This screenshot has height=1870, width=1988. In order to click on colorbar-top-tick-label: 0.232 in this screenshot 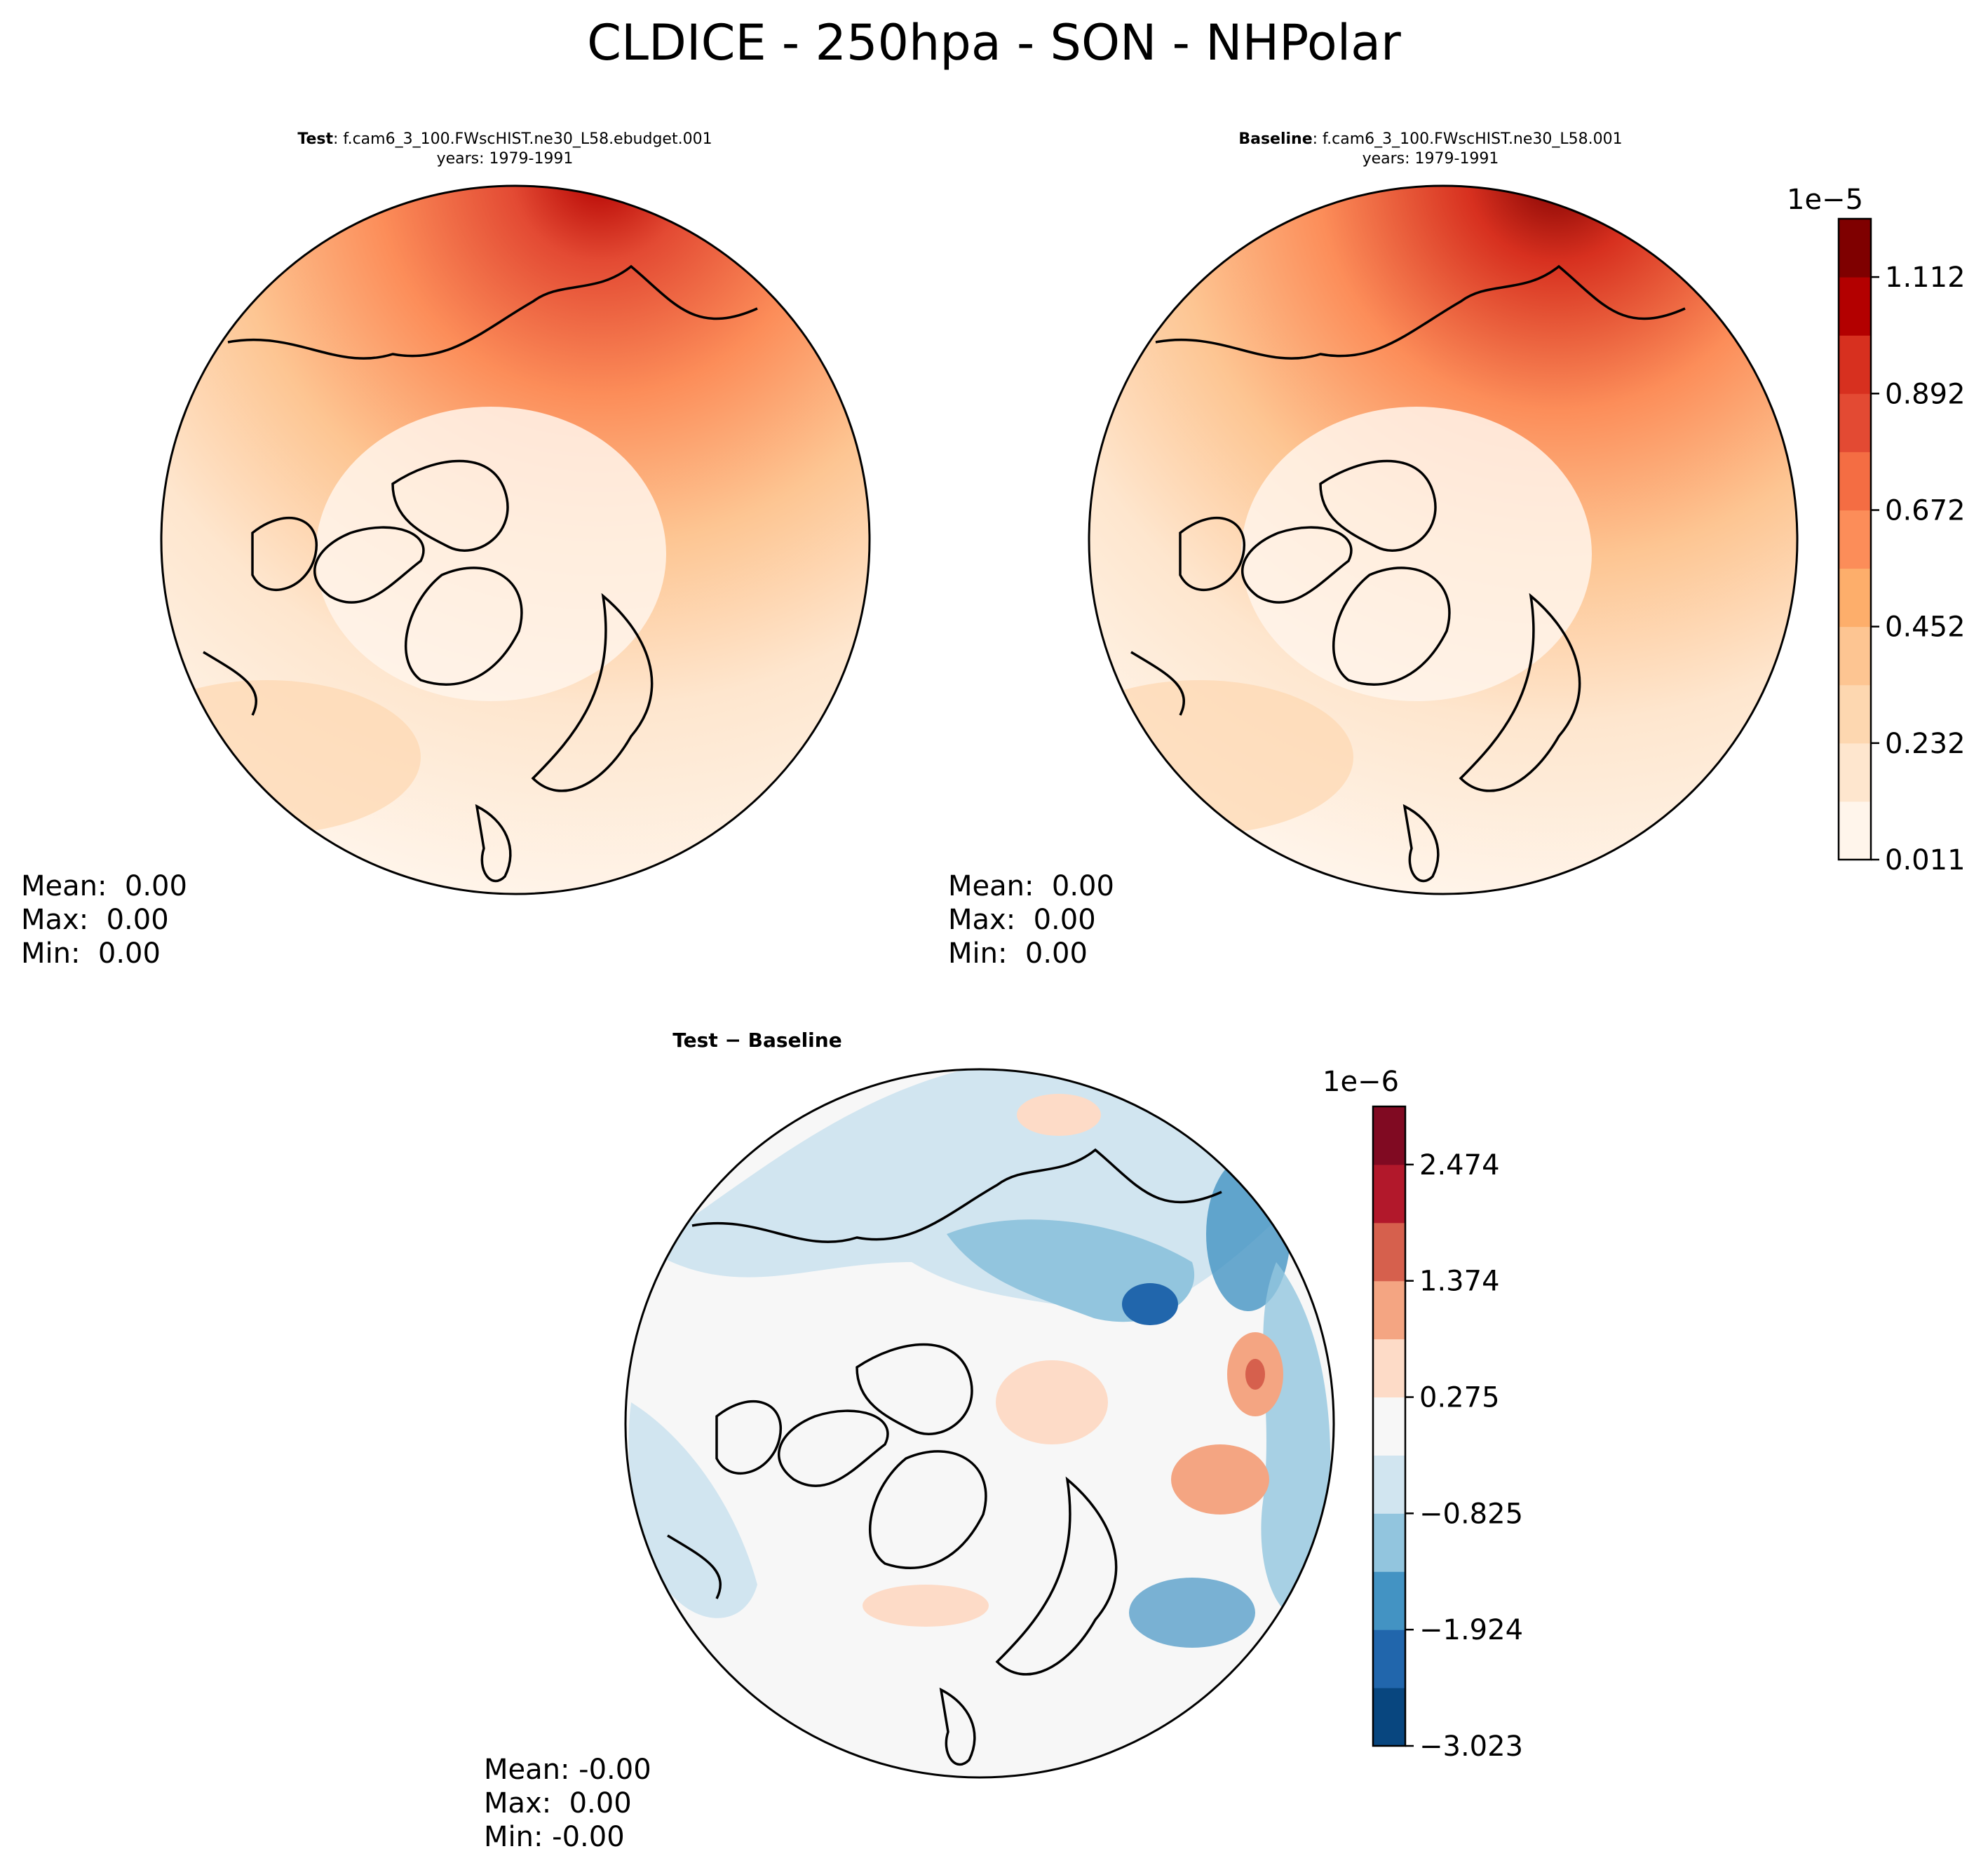, I will do `click(1926, 744)`.